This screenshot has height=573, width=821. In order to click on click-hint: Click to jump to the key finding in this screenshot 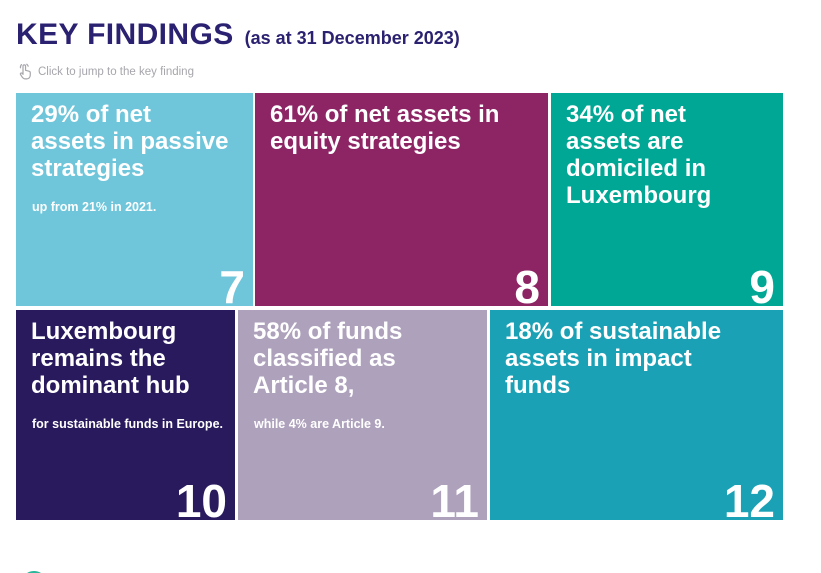, I will do `click(105, 72)`.